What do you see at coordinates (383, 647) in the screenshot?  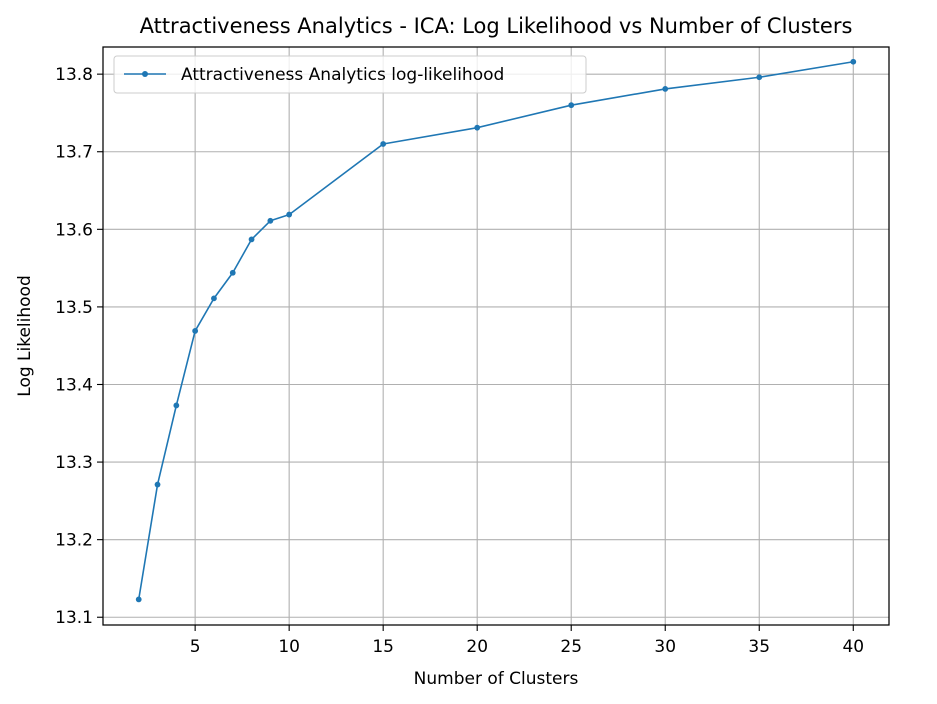 I see `x-tick-label: 15` at bounding box center [383, 647].